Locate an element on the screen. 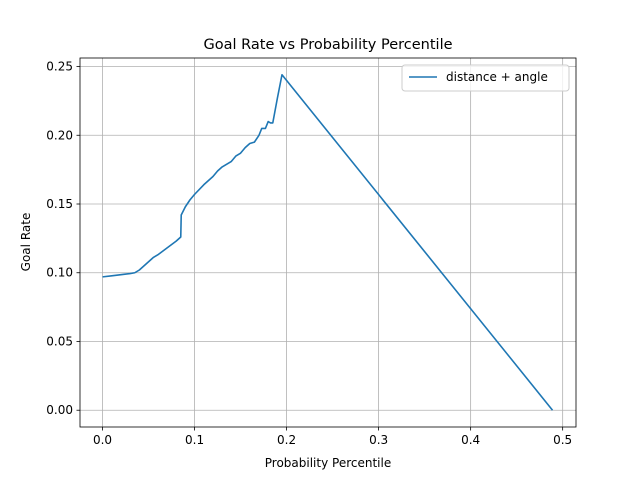 The height and width of the screenshot is (480, 640). x-tick-label: 0.0 is located at coordinates (102, 440).